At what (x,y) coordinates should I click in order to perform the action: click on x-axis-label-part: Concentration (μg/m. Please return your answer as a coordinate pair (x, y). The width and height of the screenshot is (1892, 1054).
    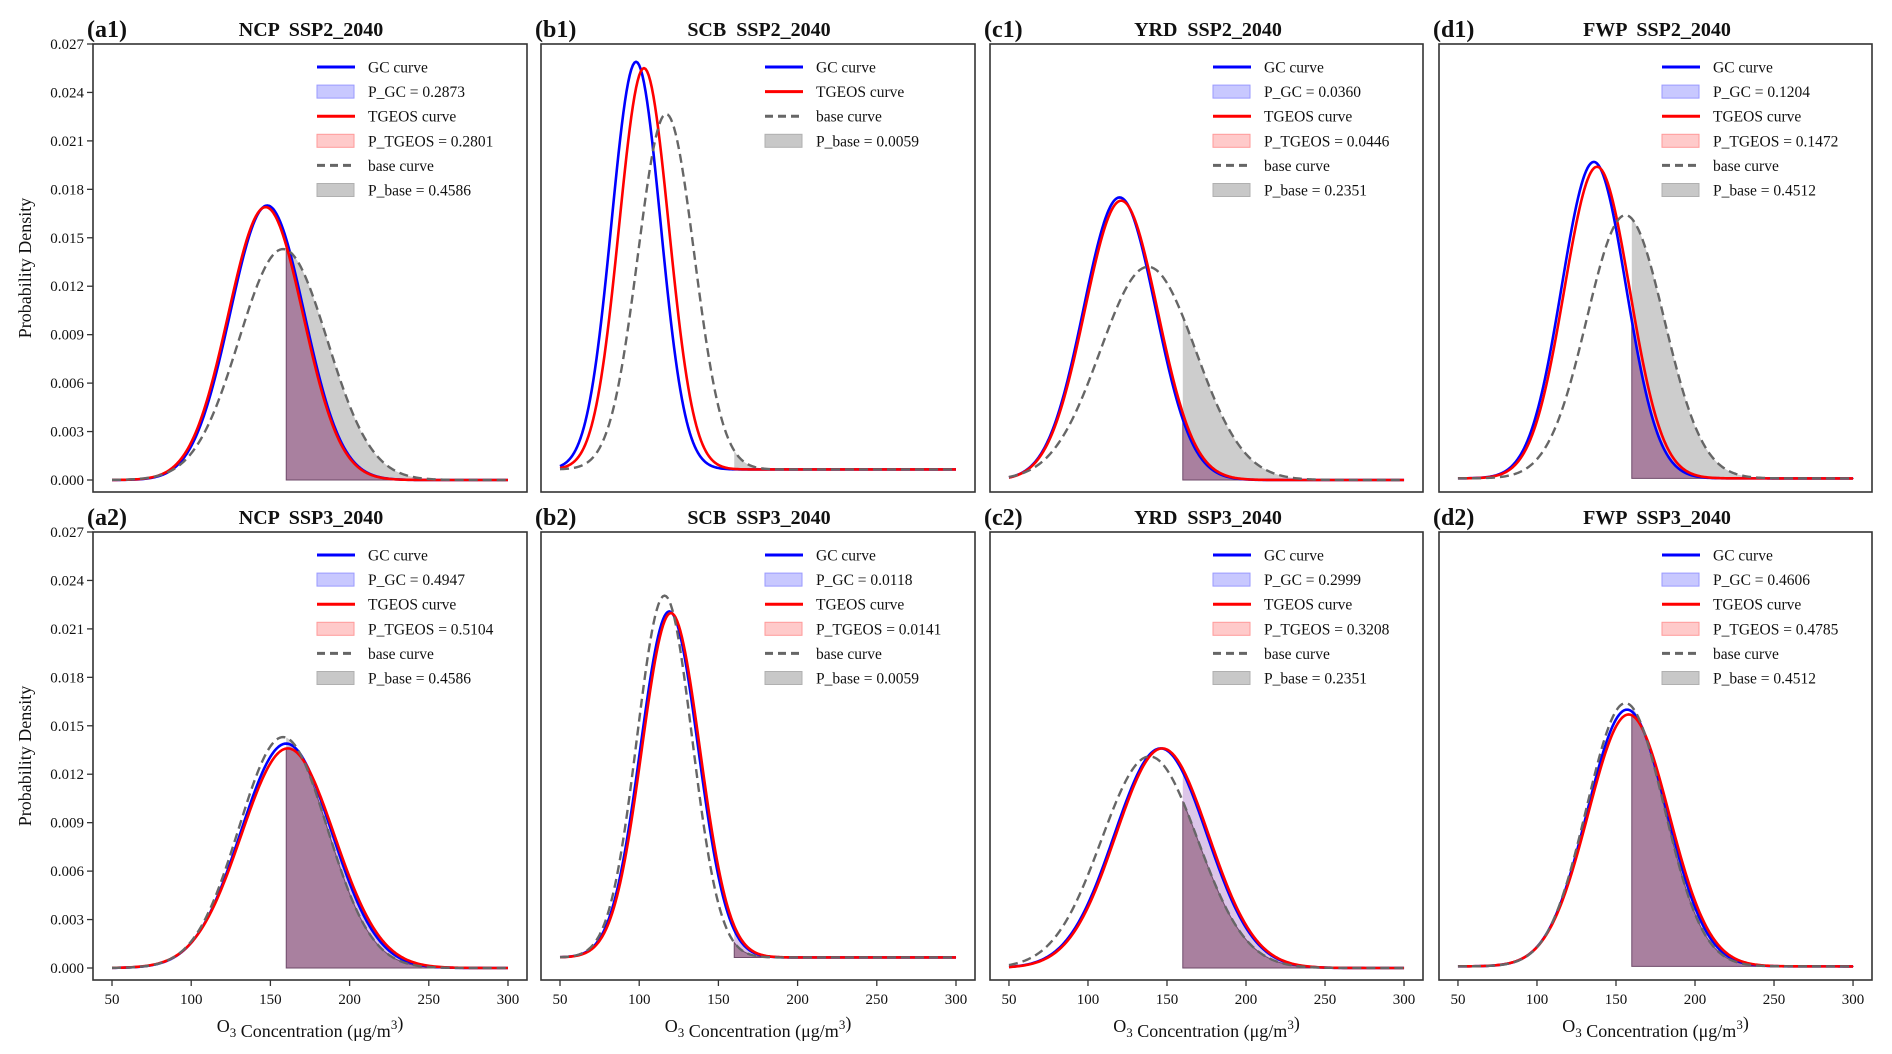
    Looking at the image, I should click on (313, 1031).